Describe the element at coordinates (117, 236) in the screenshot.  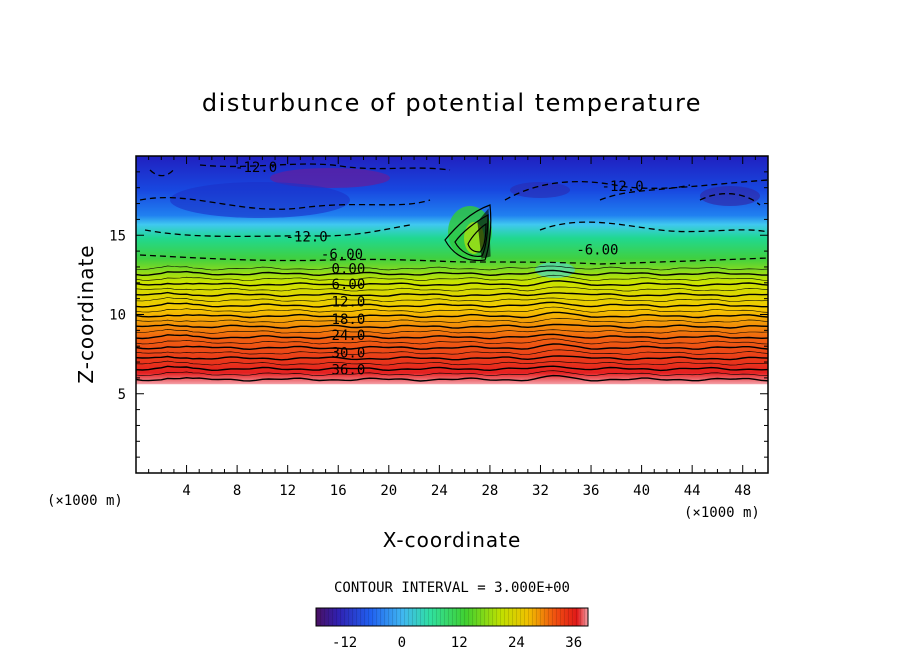
I see `y-tick-label: 15` at that location.